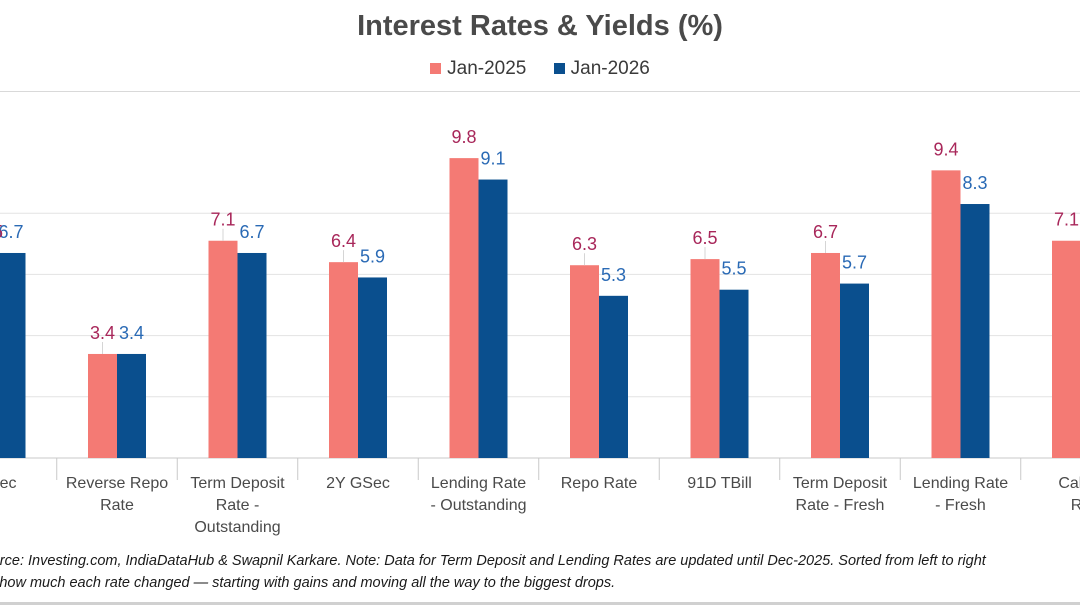 This screenshot has height=607, width=1080. I want to click on data-label-jan-2025: 6.4, so click(343, 241).